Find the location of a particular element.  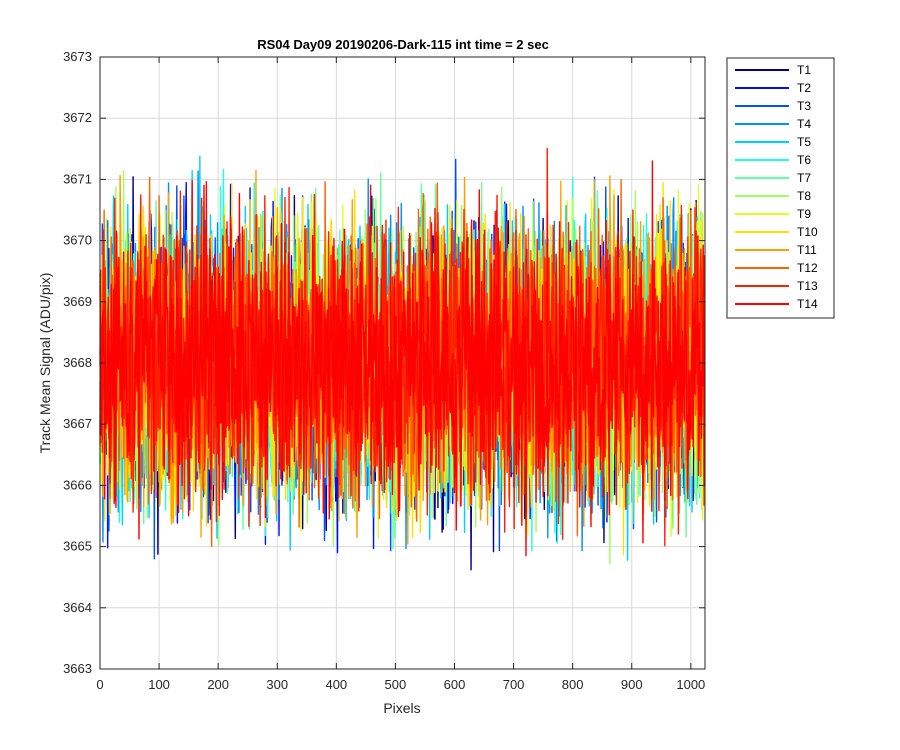

legend-label-t11: T11 is located at coordinates (807, 250).